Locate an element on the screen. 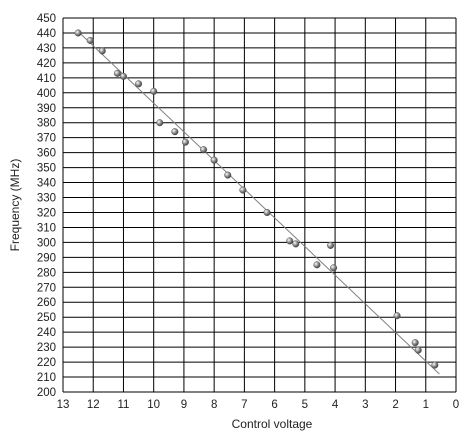 This screenshot has width=468, height=440. x-tick-label: 5 is located at coordinates (305, 405).